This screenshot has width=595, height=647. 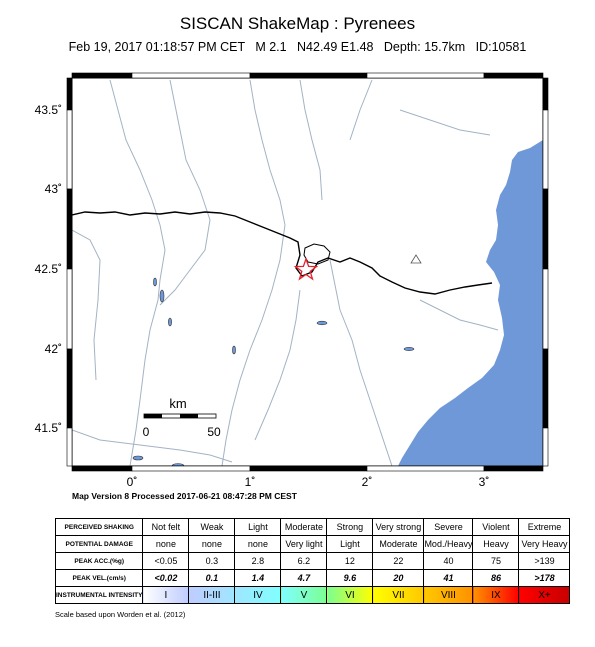 What do you see at coordinates (496, 595) in the screenshot?
I see `legend-cell: IX` at bounding box center [496, 595].